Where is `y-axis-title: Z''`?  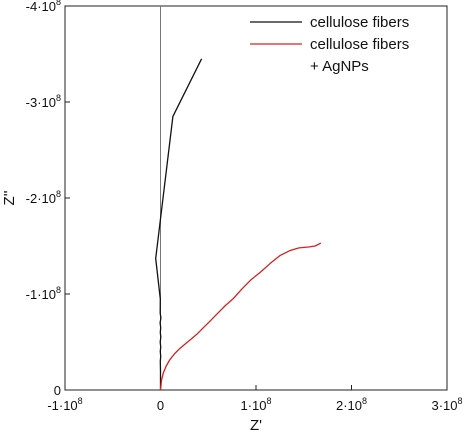
y-axis-title: Z'' is located at coordinates (9, 197).